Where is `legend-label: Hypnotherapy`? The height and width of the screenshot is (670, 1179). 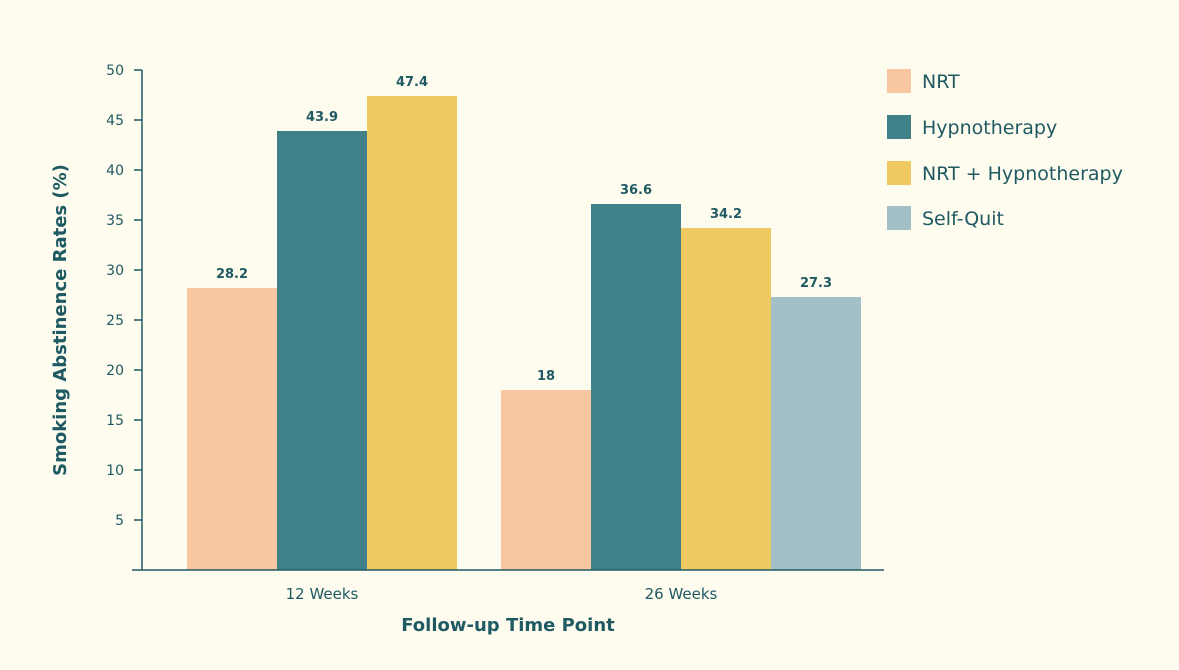 legend-label: Hypnotherapy is located at coordinates (989, 128).